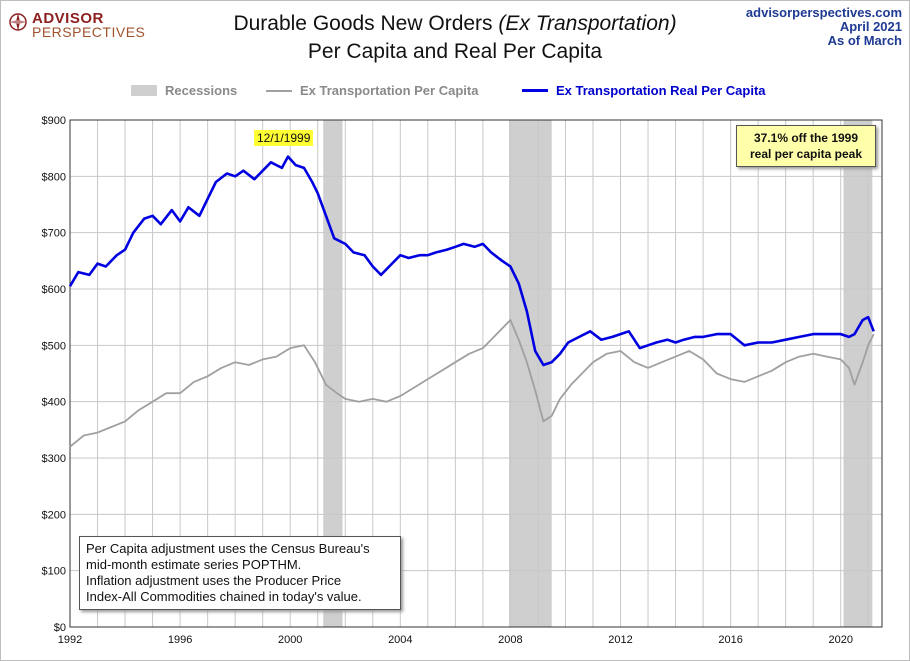  Describe the element at coordinates (54, 121) in the screenshot. I see `y-tick-label: $900` at that location.